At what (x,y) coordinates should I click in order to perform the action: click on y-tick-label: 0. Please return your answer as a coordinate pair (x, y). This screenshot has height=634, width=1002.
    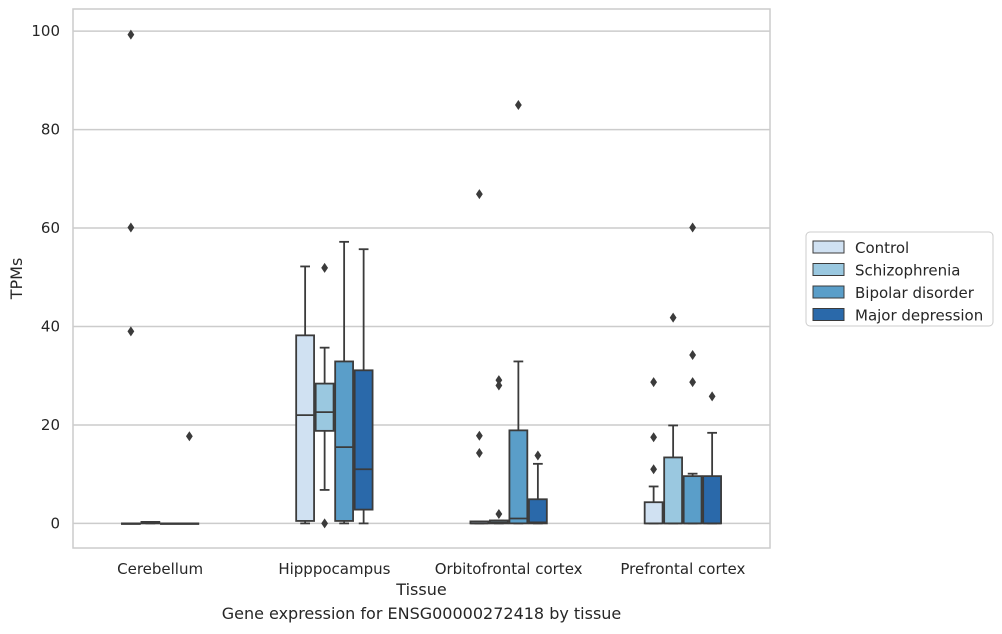
    Looking at the image, I should click on (55, 523).